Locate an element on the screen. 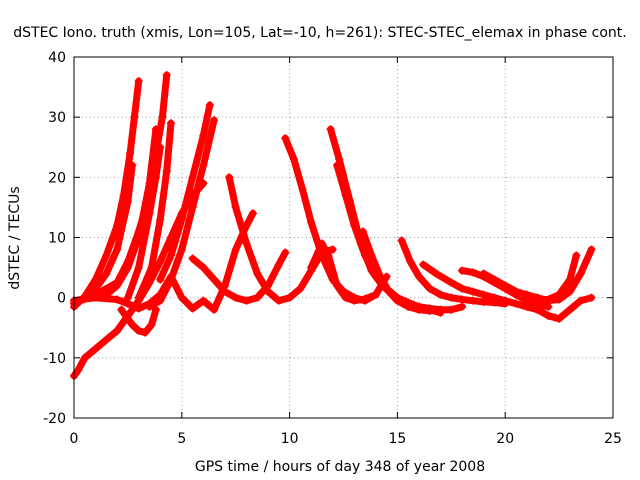 The width and height of the screenshot is (640, 480). x-tick-label: 20 is located at coordinates (505, 439).